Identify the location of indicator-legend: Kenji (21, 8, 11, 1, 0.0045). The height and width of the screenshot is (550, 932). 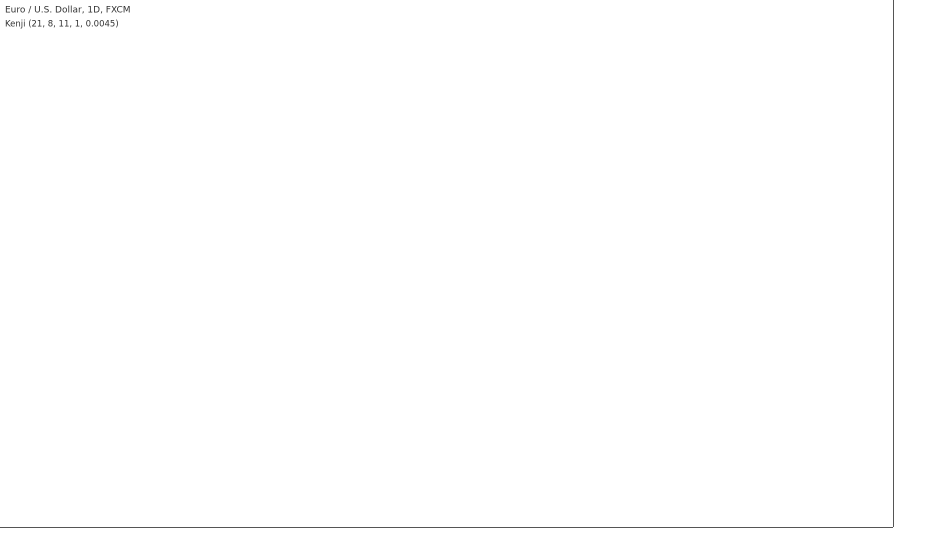
(62, 25).